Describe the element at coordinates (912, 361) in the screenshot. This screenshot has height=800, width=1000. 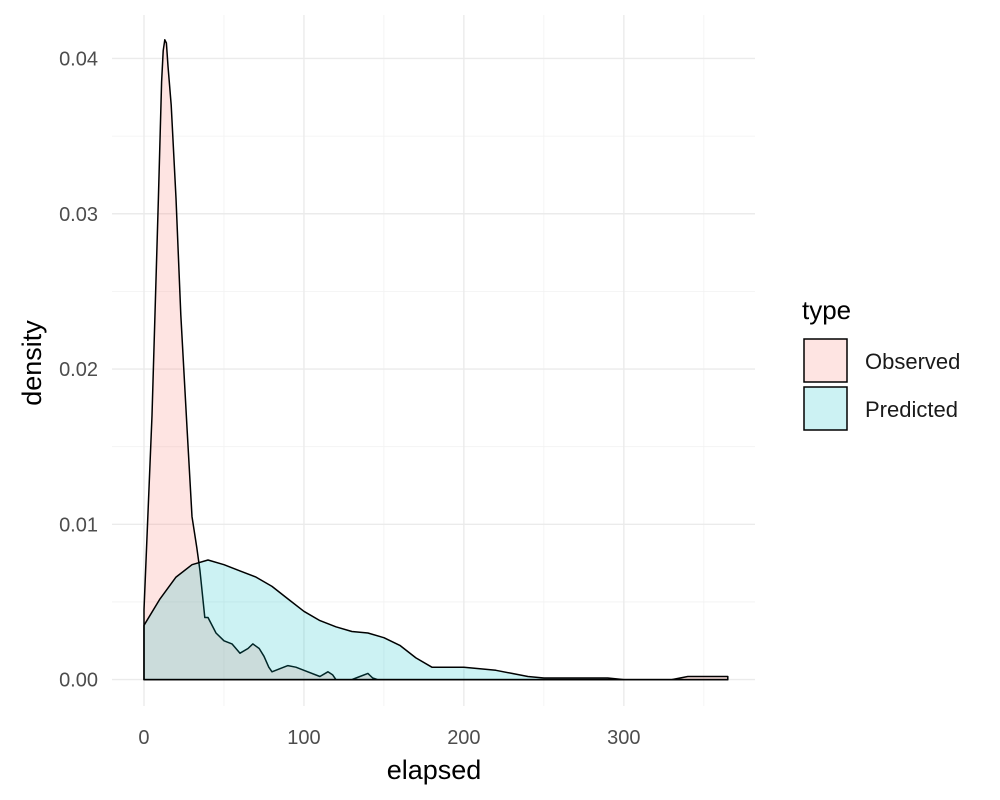
I see `legend-label-observed: Observed` at that location.